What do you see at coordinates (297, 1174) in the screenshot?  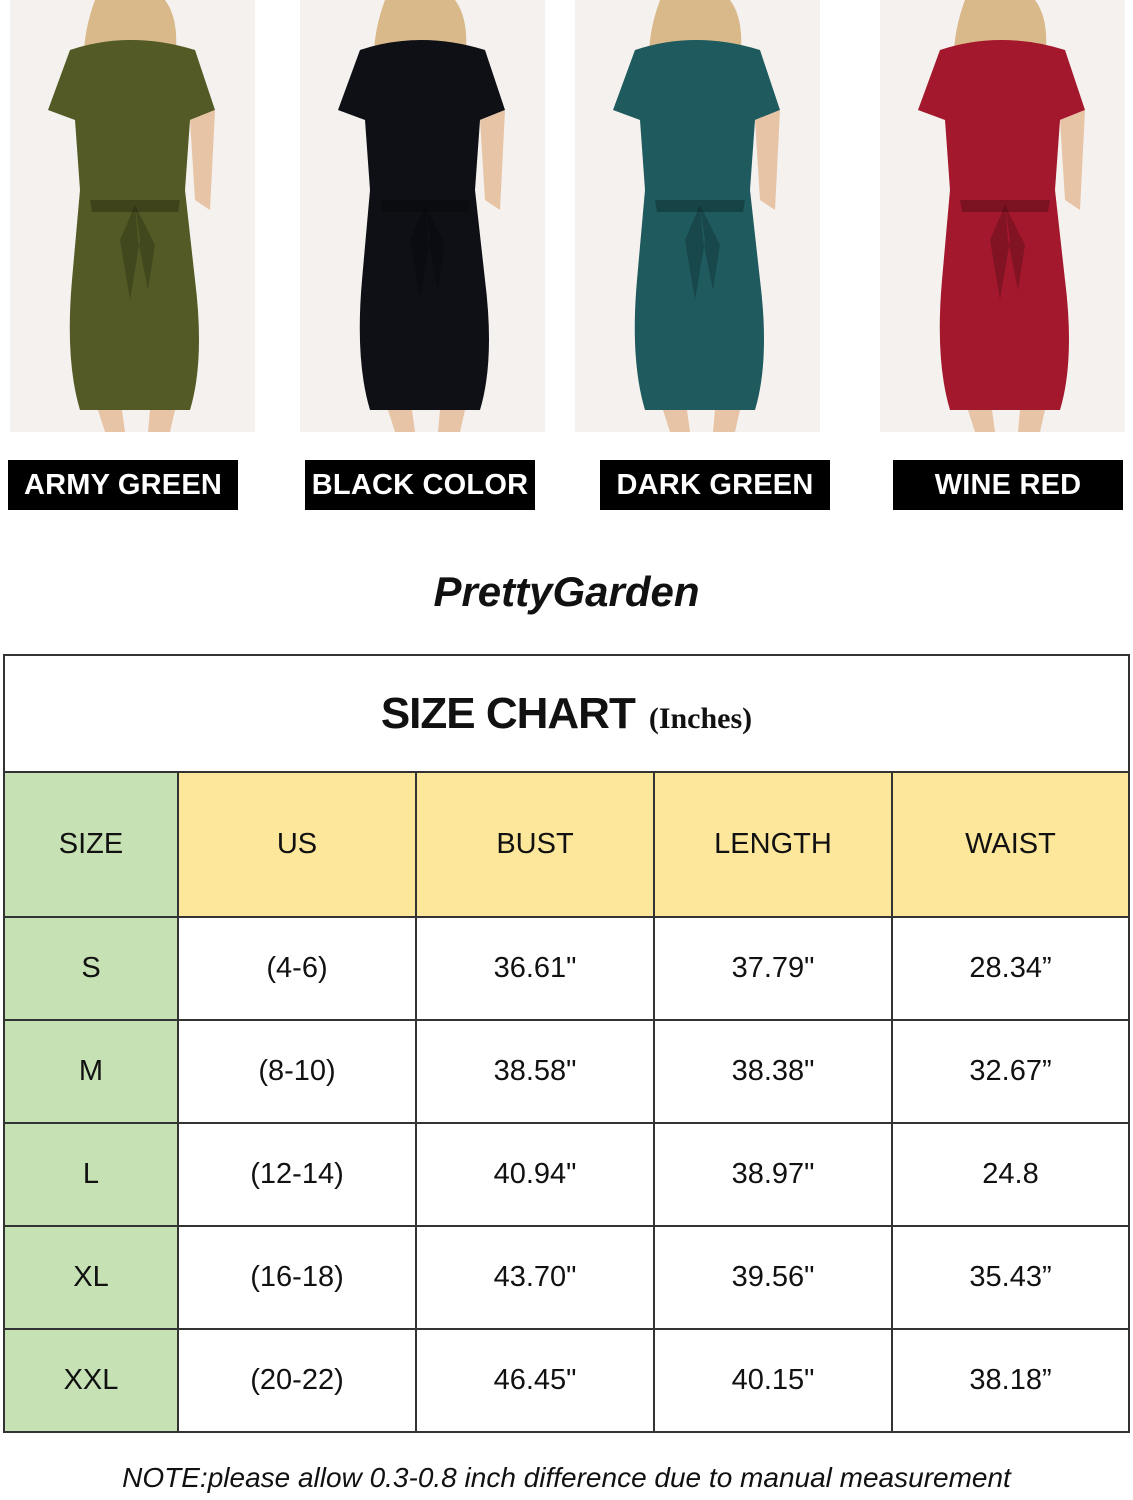 I see `us-cell: (12-14)` at bounding box center [297, 1174].